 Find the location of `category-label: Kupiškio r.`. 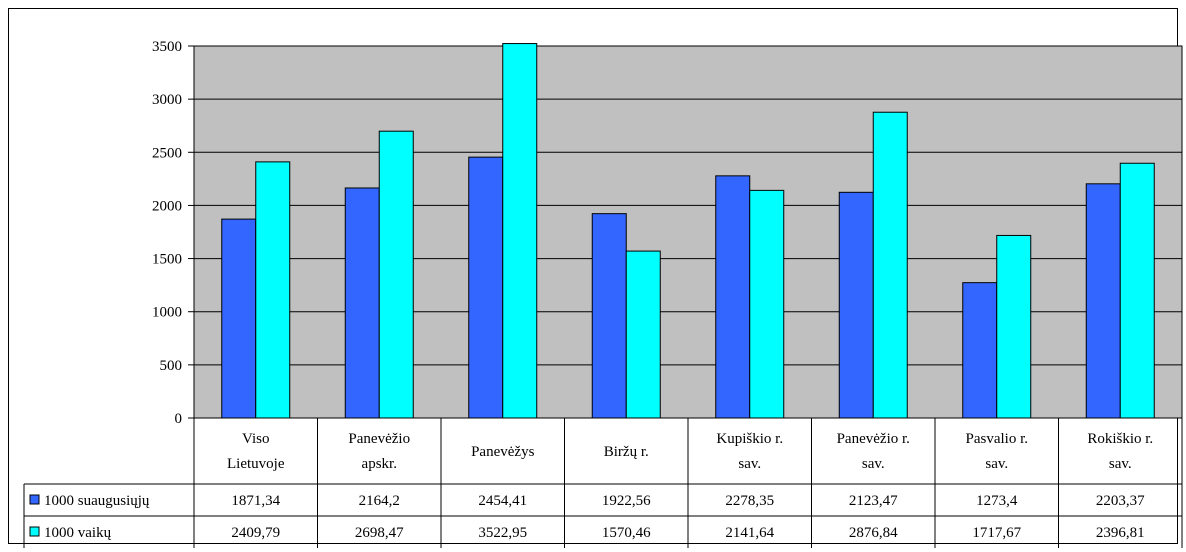

category-label: Kupiškio r. is located at coordinates (749, 439).